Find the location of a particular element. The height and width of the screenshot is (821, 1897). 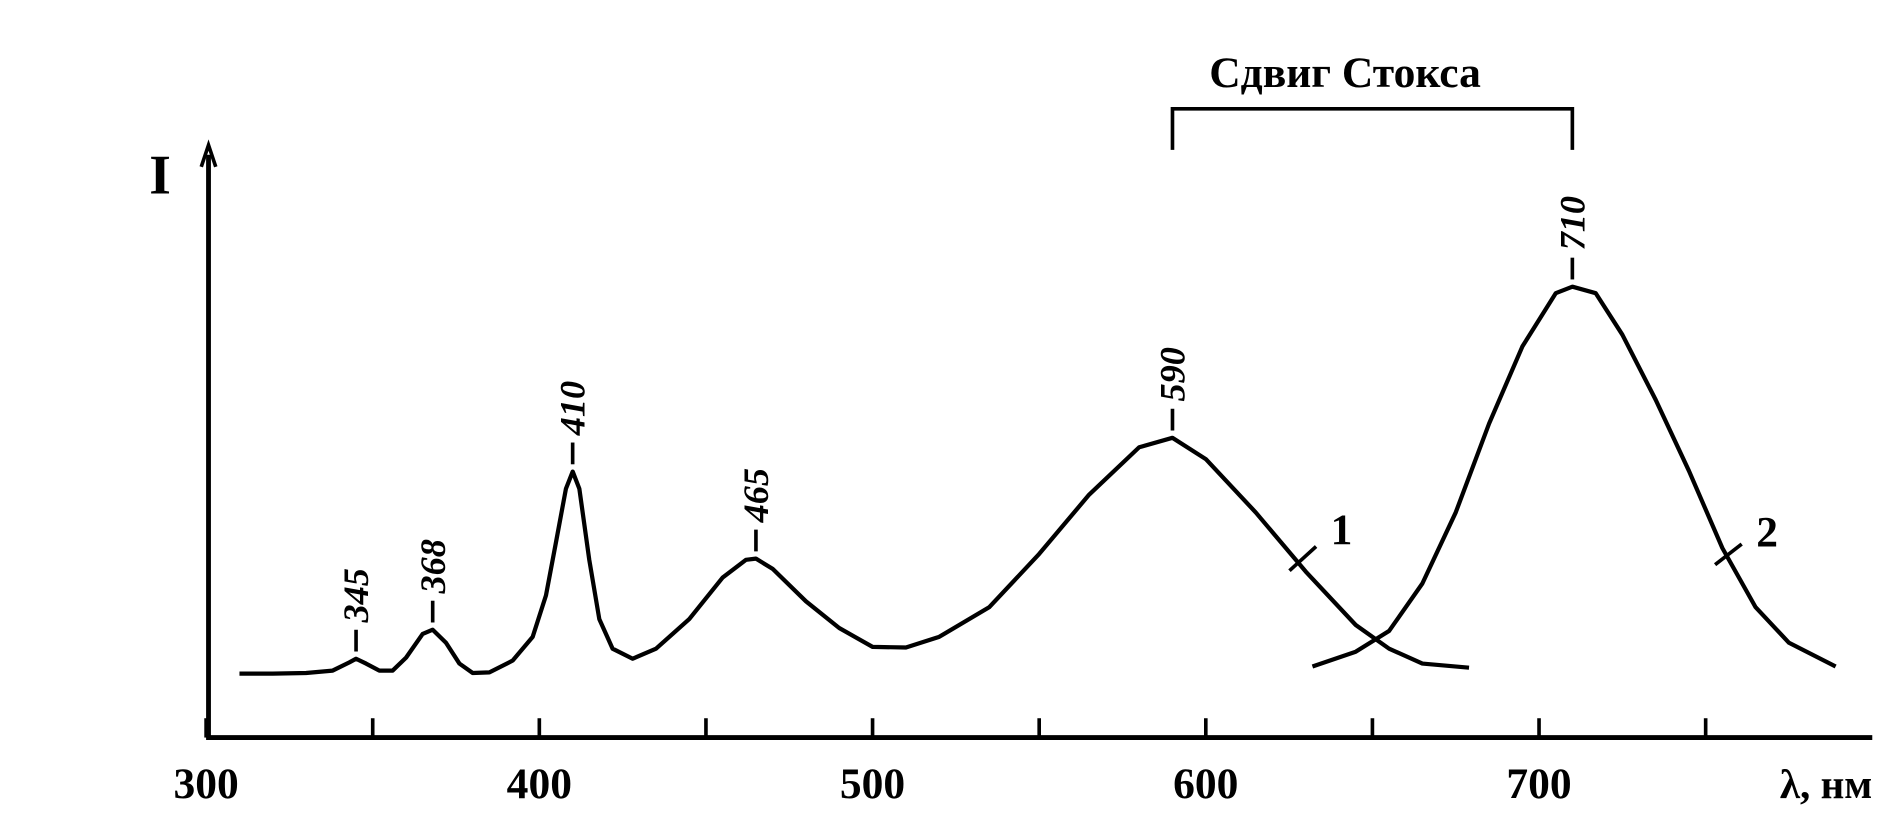

x-tick-label: 600 is located at coordinates (1205, 784).